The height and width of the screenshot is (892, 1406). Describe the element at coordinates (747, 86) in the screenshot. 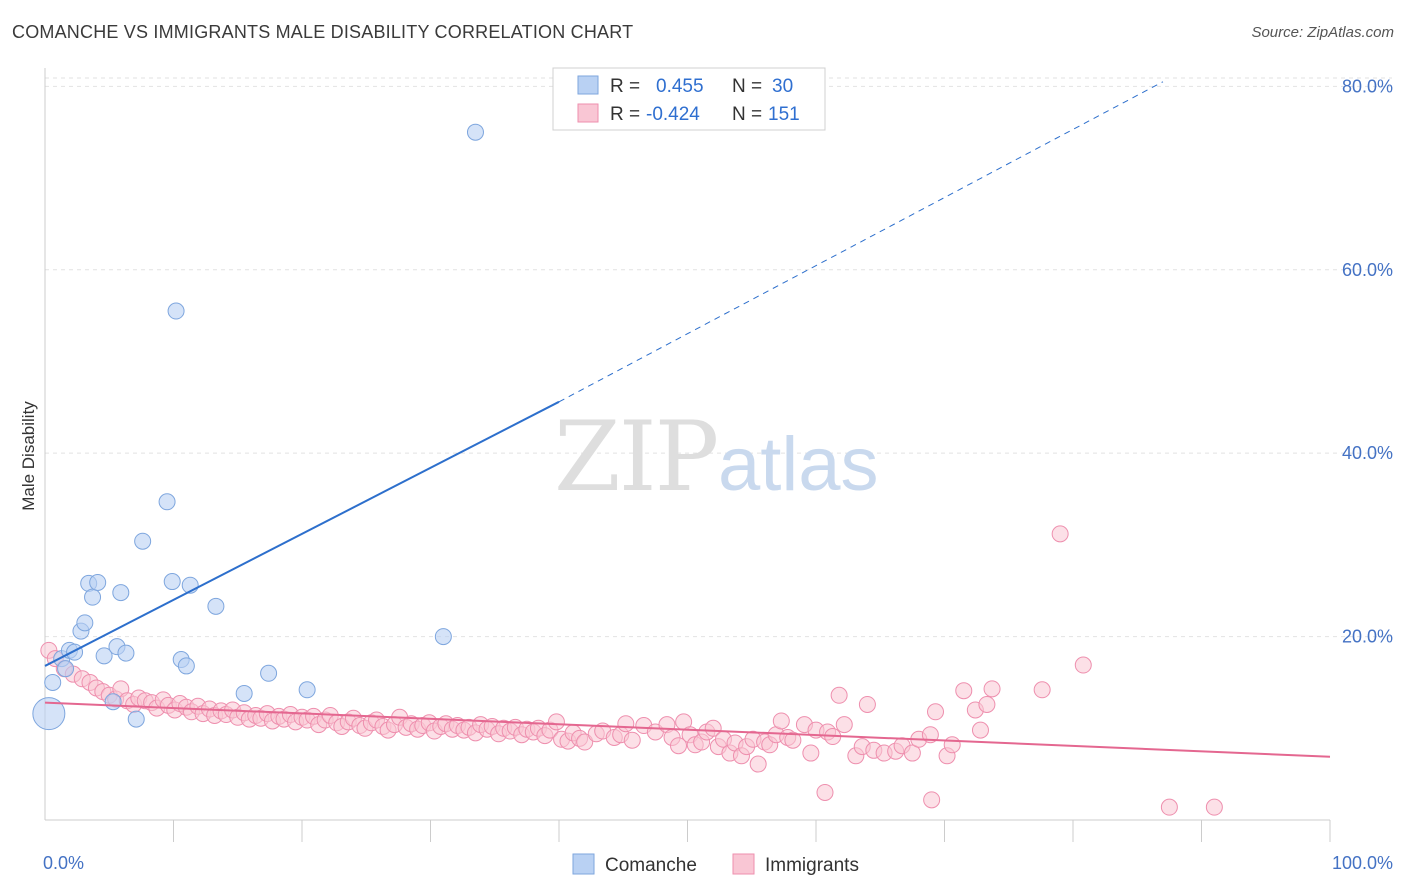

I see `legend-n-label-comanche: N =` at that location.